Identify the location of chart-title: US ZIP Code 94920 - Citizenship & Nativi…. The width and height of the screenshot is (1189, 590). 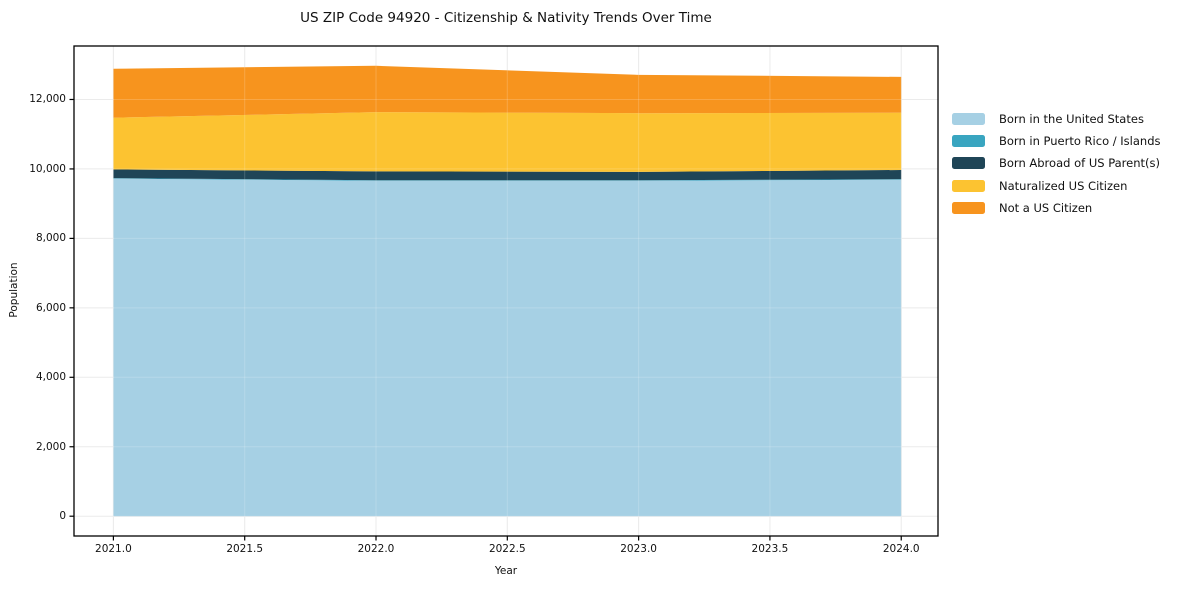
(506, 18).